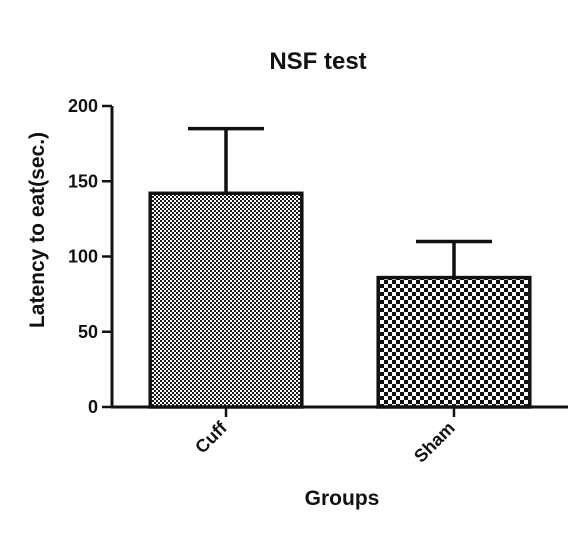 The width and height of the screenshot is (582, 535). Describe the element at coordinates (226, 300) in the screenshot. I see `bar-cuff` at that location.